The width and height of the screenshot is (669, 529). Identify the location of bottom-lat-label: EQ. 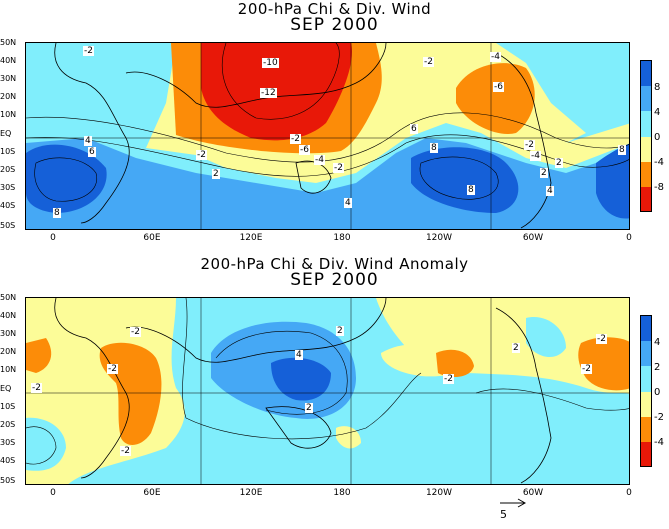
(6, 388).